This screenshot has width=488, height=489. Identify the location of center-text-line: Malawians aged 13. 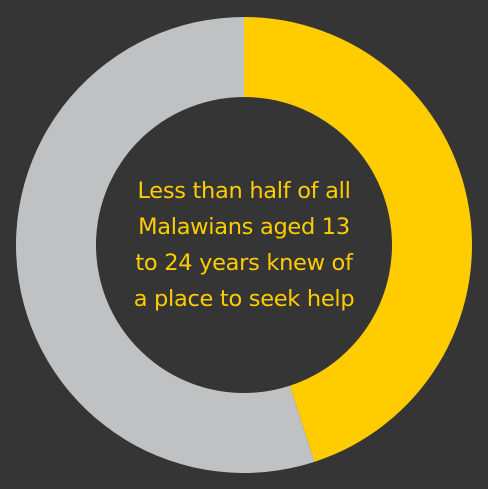
(244, 227).